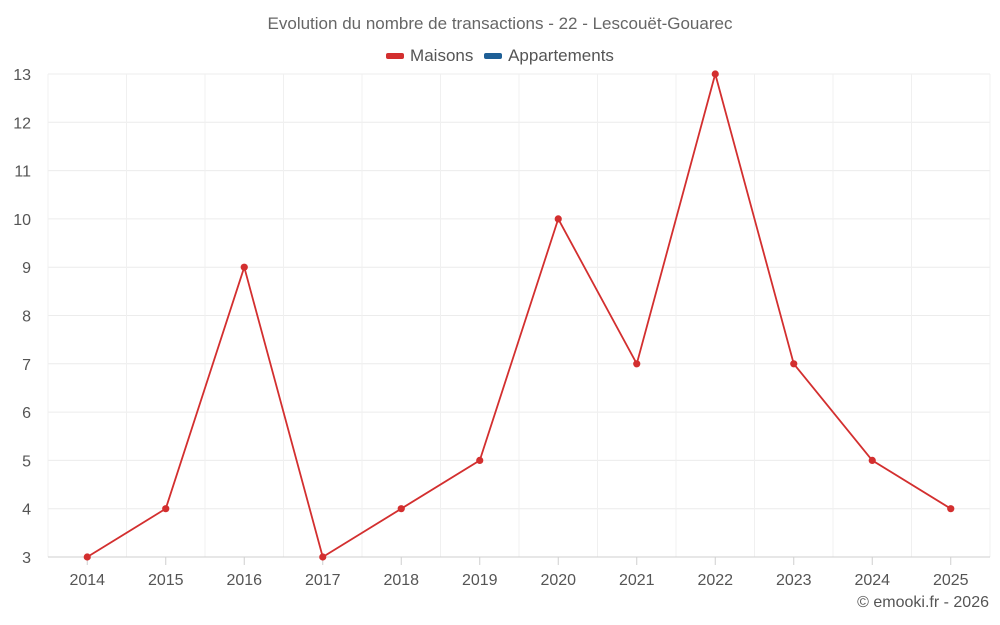 The image size is (1000, 625). What do you see at coordinates (26, 510) in the screenshot?
I see `y-tick-label: 4` at bounding box center [26, 510].